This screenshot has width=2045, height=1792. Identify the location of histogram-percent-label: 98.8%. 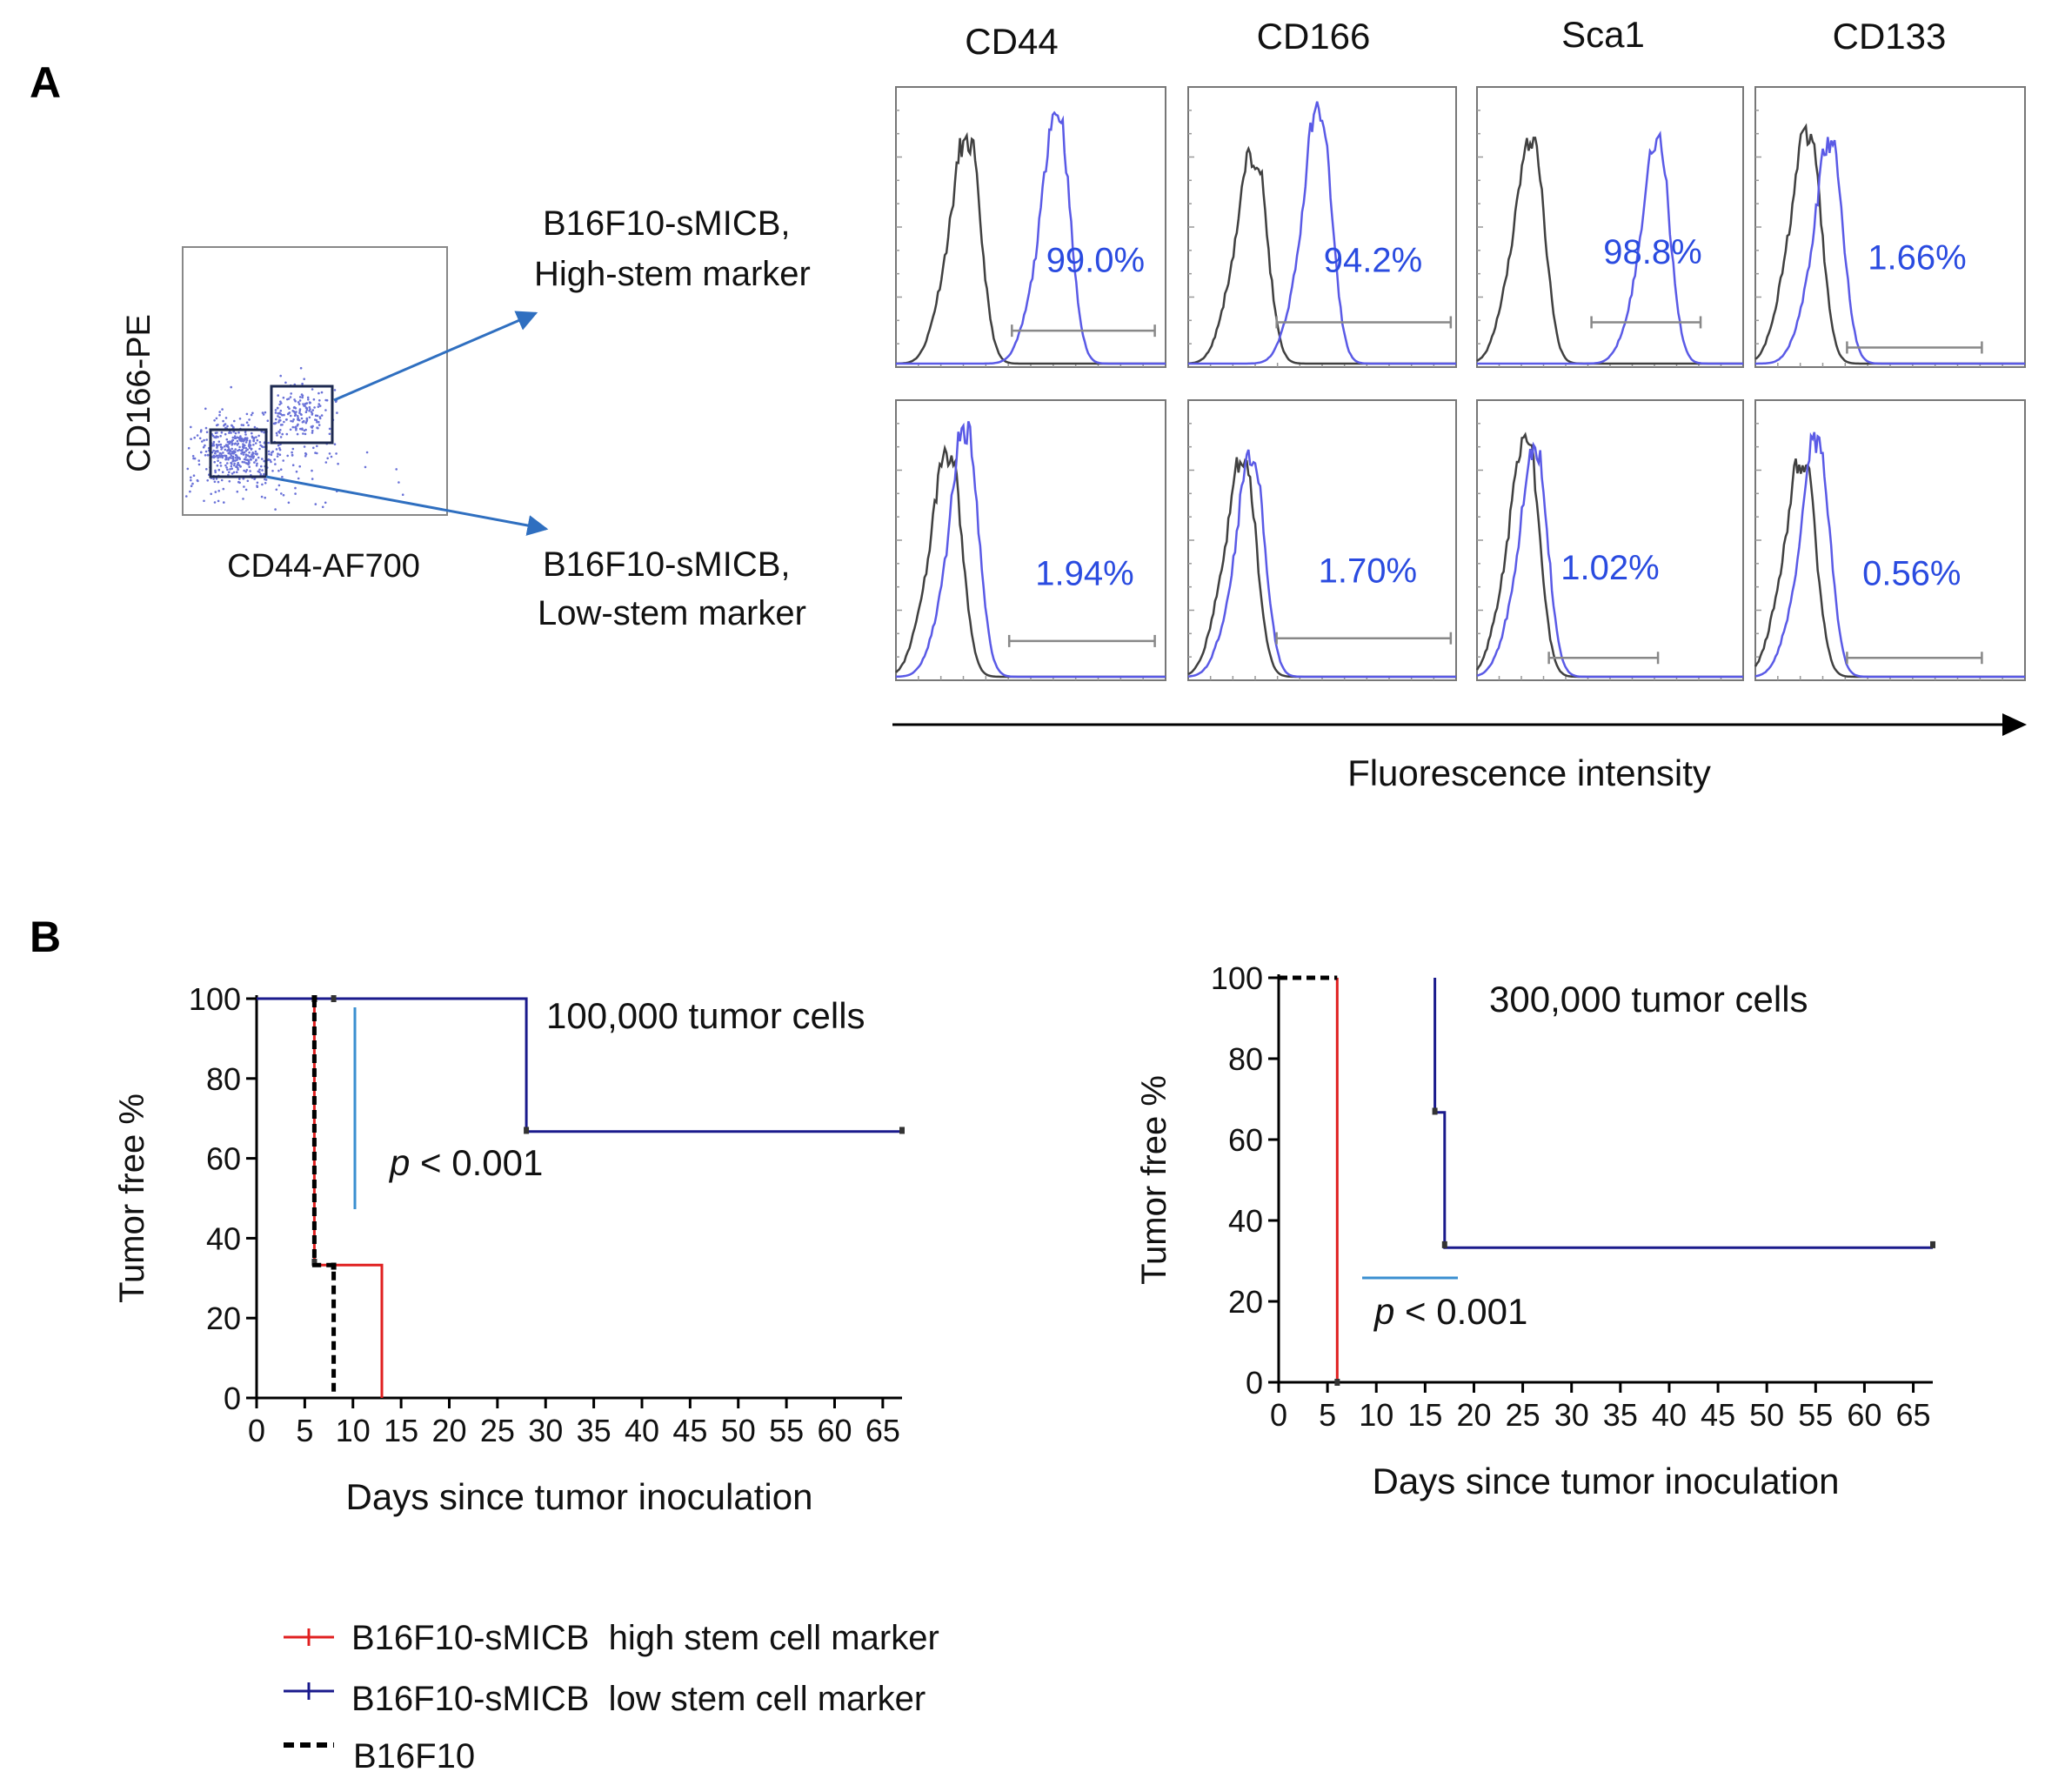
(1652, 252).